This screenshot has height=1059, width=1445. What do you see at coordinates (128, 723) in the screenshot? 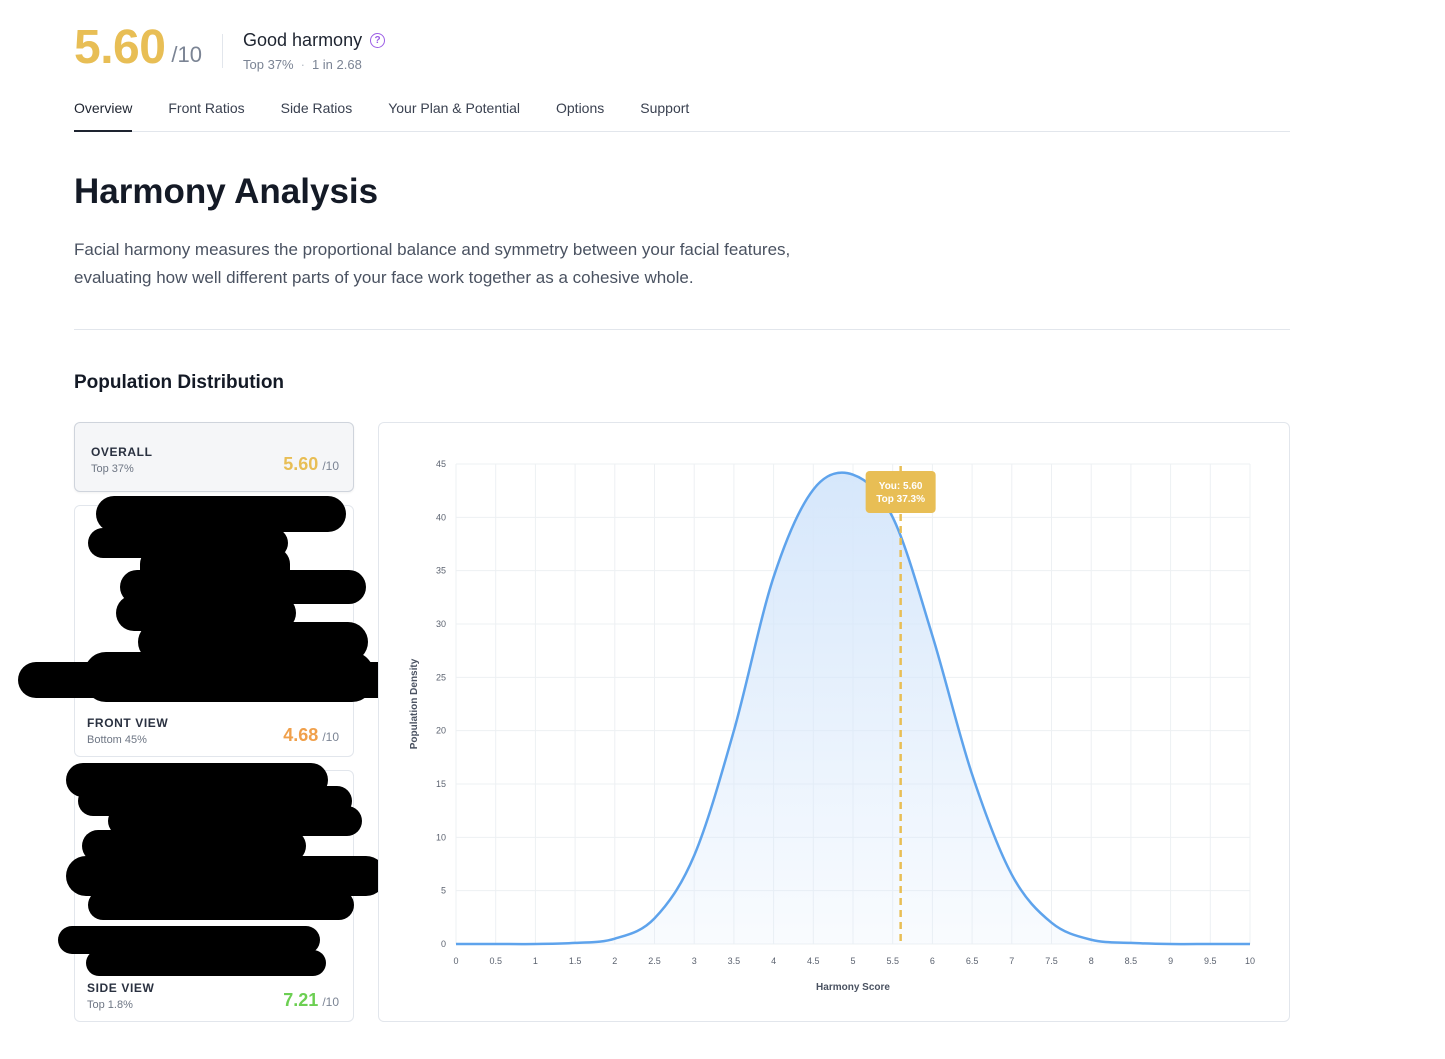
I see `card-label: FRONT VIEW` at bounding box center [128, 723].